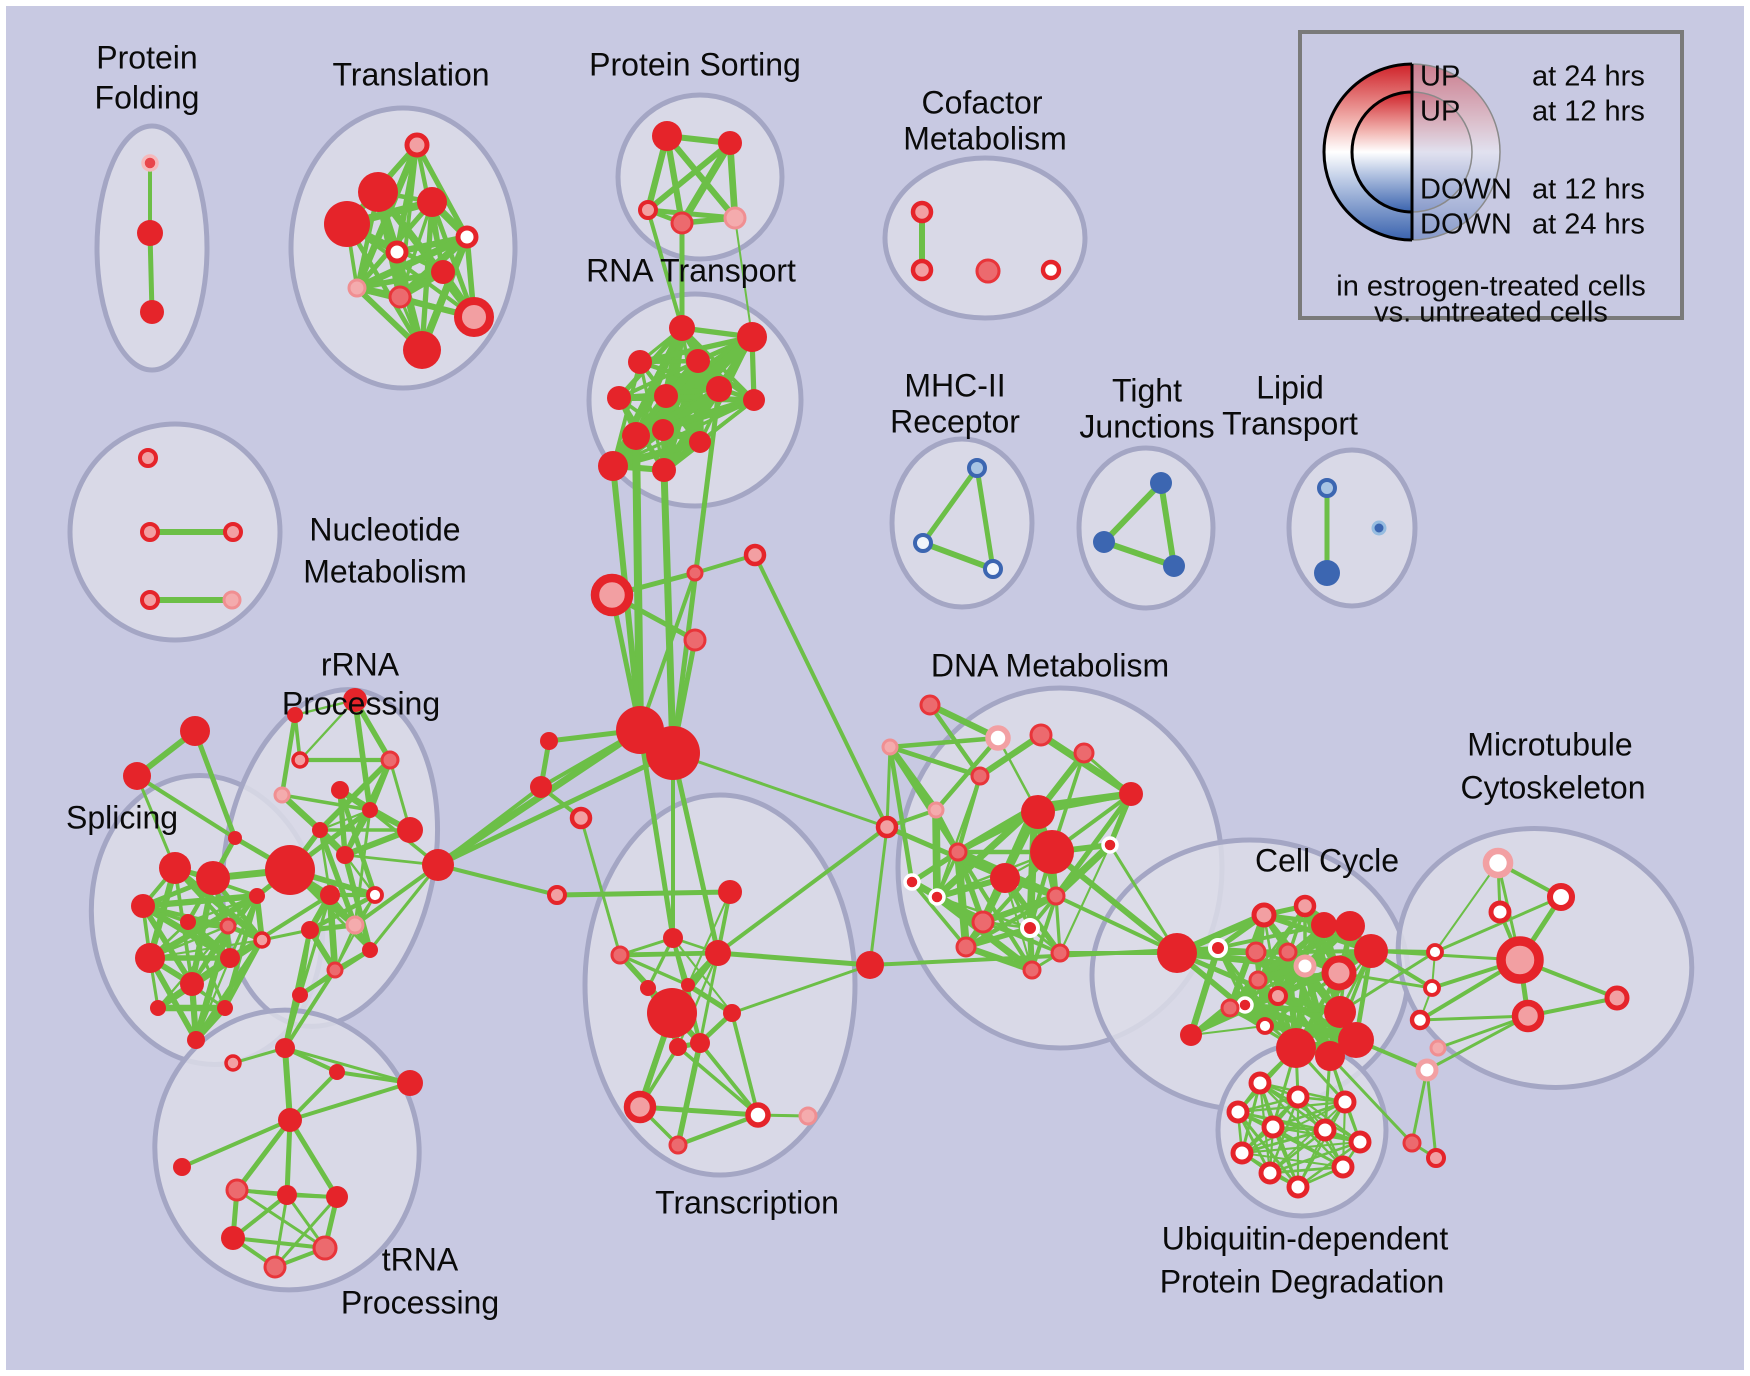 The height and width of the screenshot is (1376, 1750). I want to click on legend-direction-label: DOWN, so click(1466, 190).